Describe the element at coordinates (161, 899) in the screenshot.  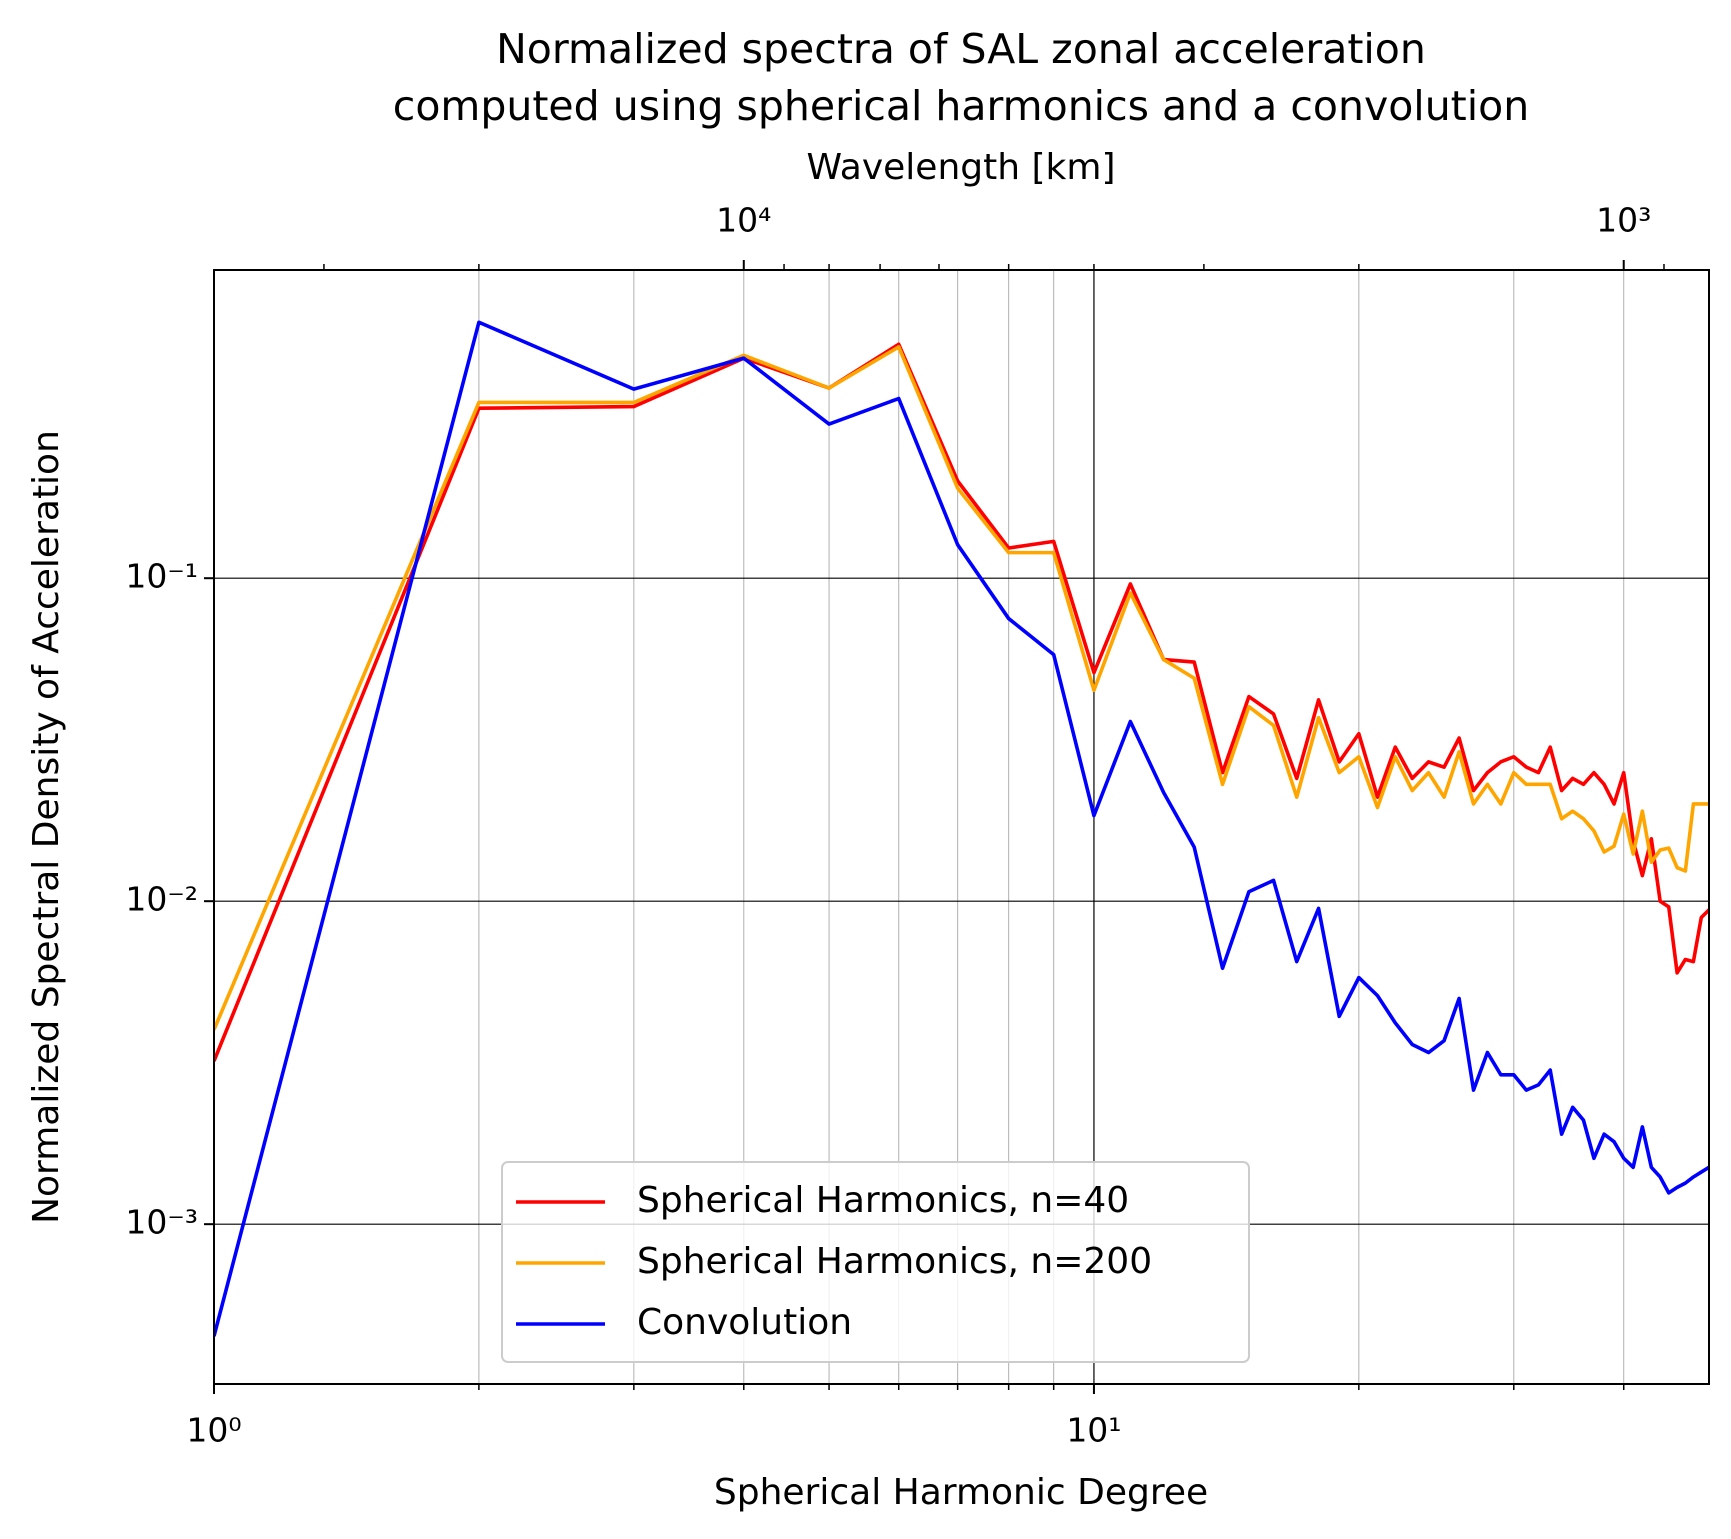
I see `y-tick-label: 10⁻²` at that location.